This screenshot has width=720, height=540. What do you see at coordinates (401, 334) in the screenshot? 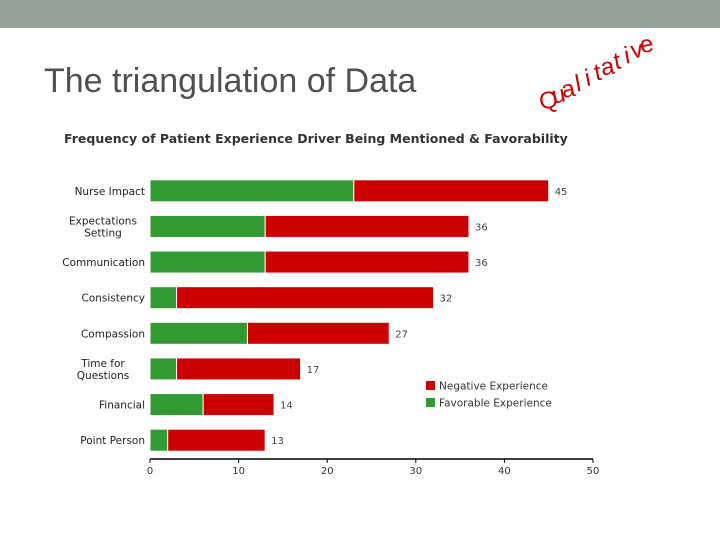
I see `bar-total-label: 27` at bounding box center [401, 334].